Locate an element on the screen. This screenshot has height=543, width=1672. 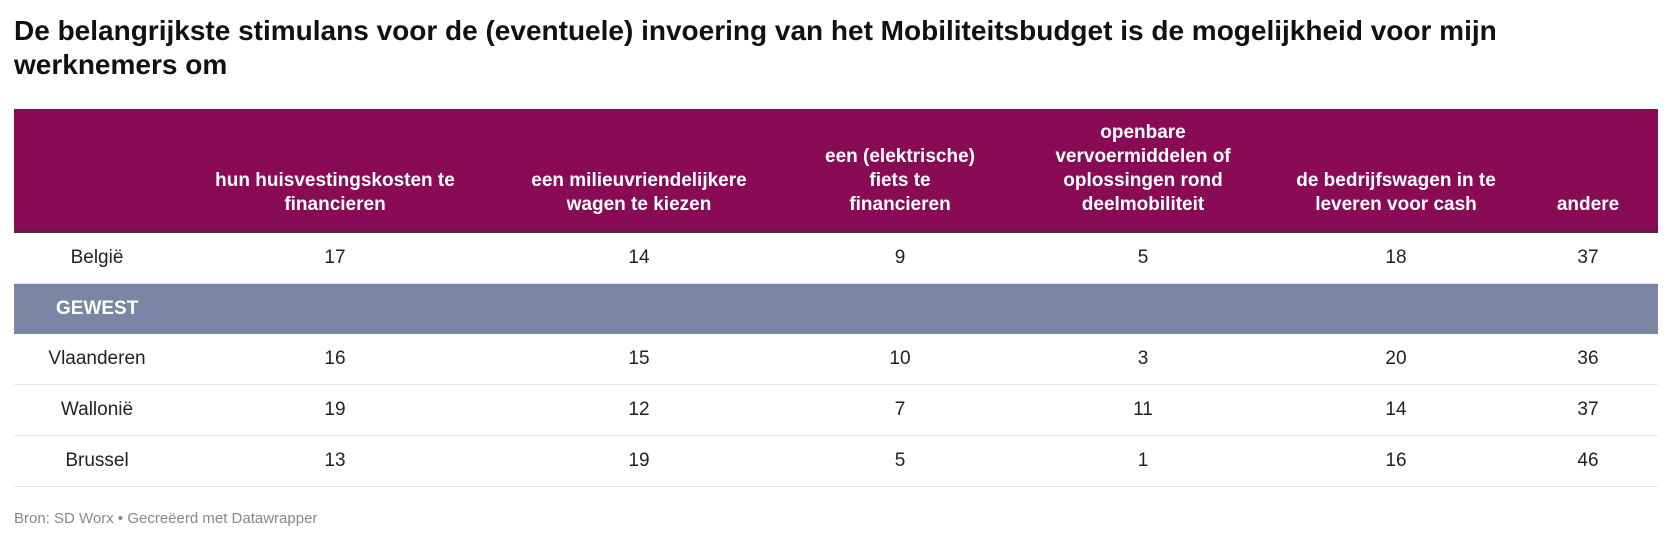
group-label: GEWEST is located at coordinates (836, 308).